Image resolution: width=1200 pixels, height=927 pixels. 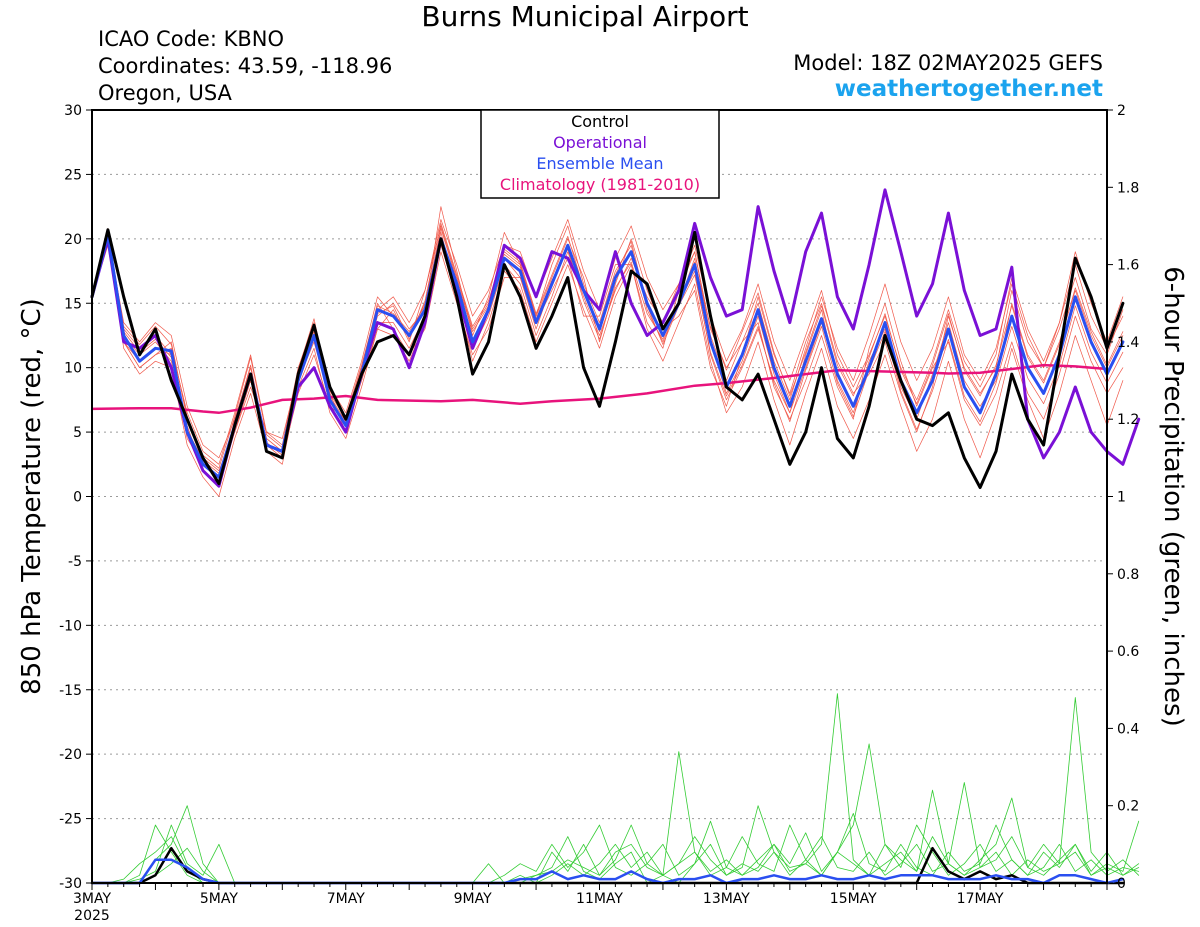 I want to click on x-tick-sublabel: 2025, so click(x=92, y=916).